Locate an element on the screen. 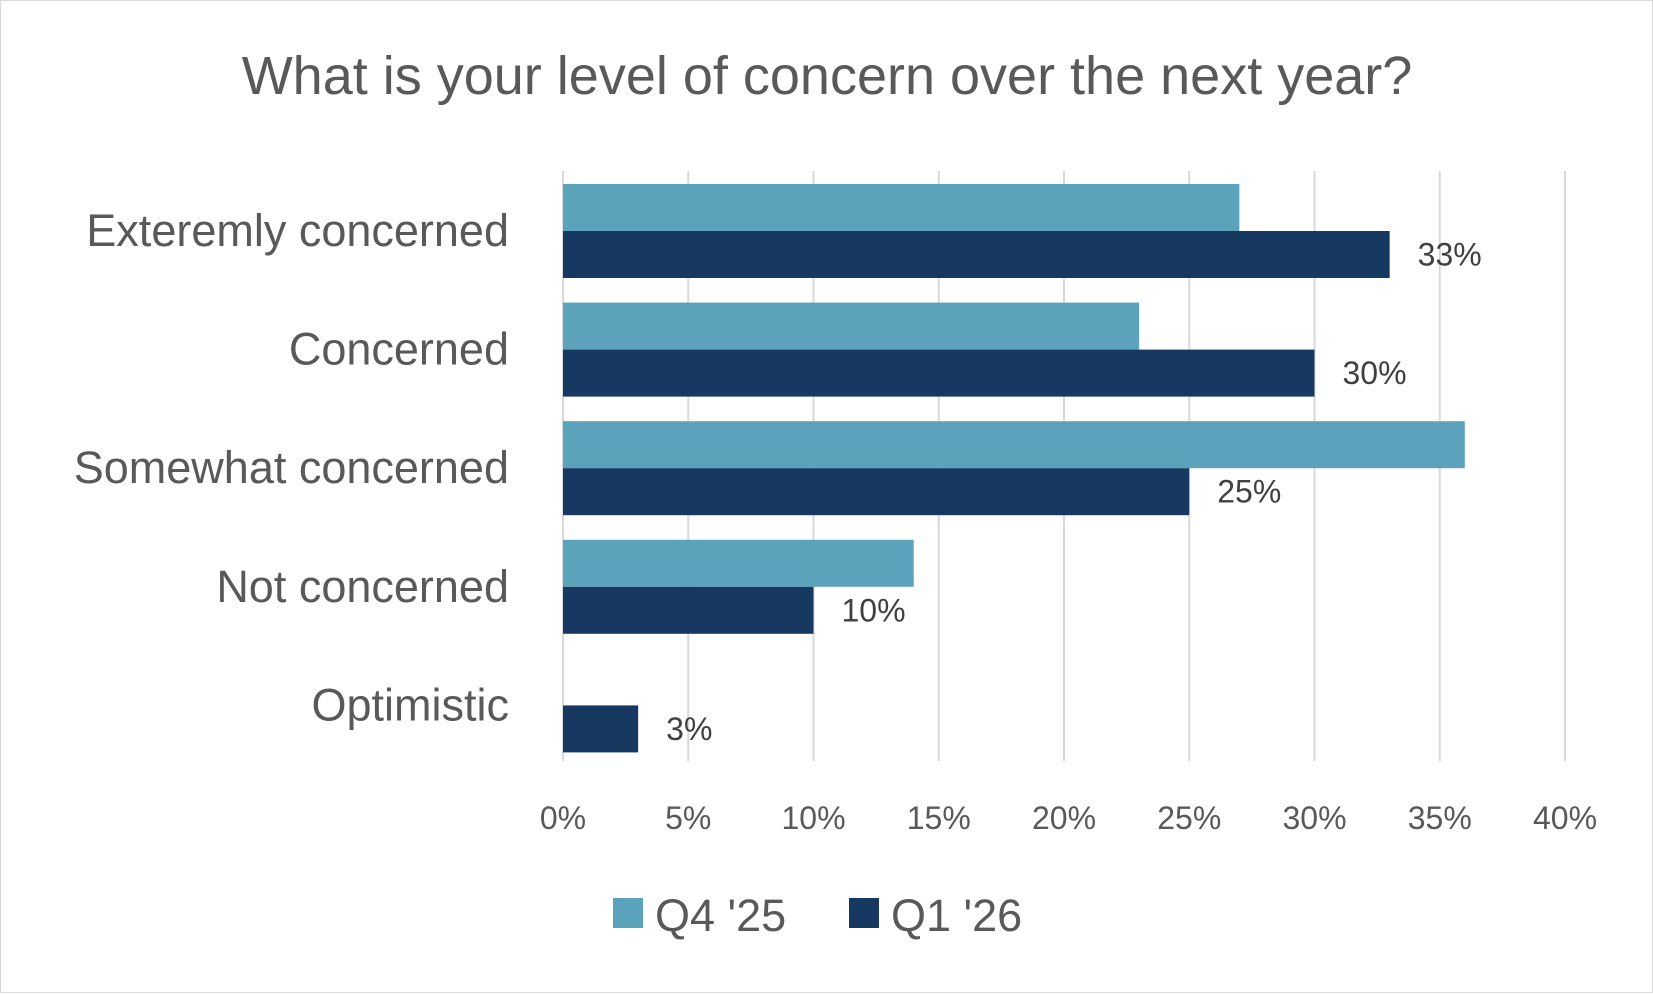 Image resolution: width=1653 pixels, height=994 pixels. x-tick-label: 25% is located at coordinates (1189, 818).